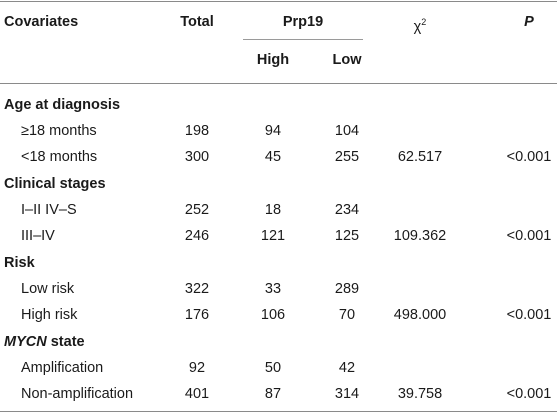 The height and width of the screenshot is (418, 557). I want to click on header-prp19: Prp19, so click(303, 22).